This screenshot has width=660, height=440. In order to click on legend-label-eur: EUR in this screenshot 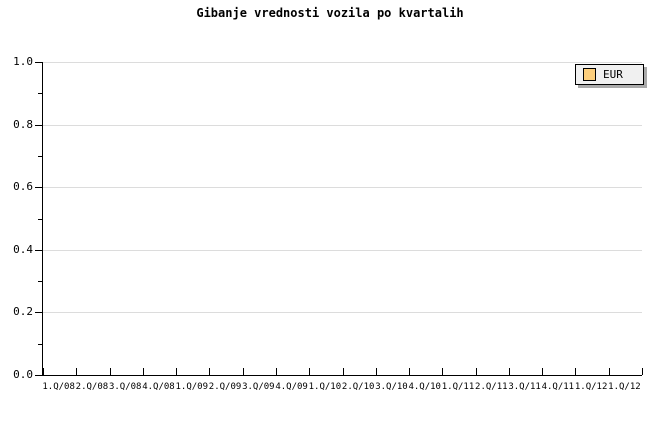, I will do `click(613, 74)`.